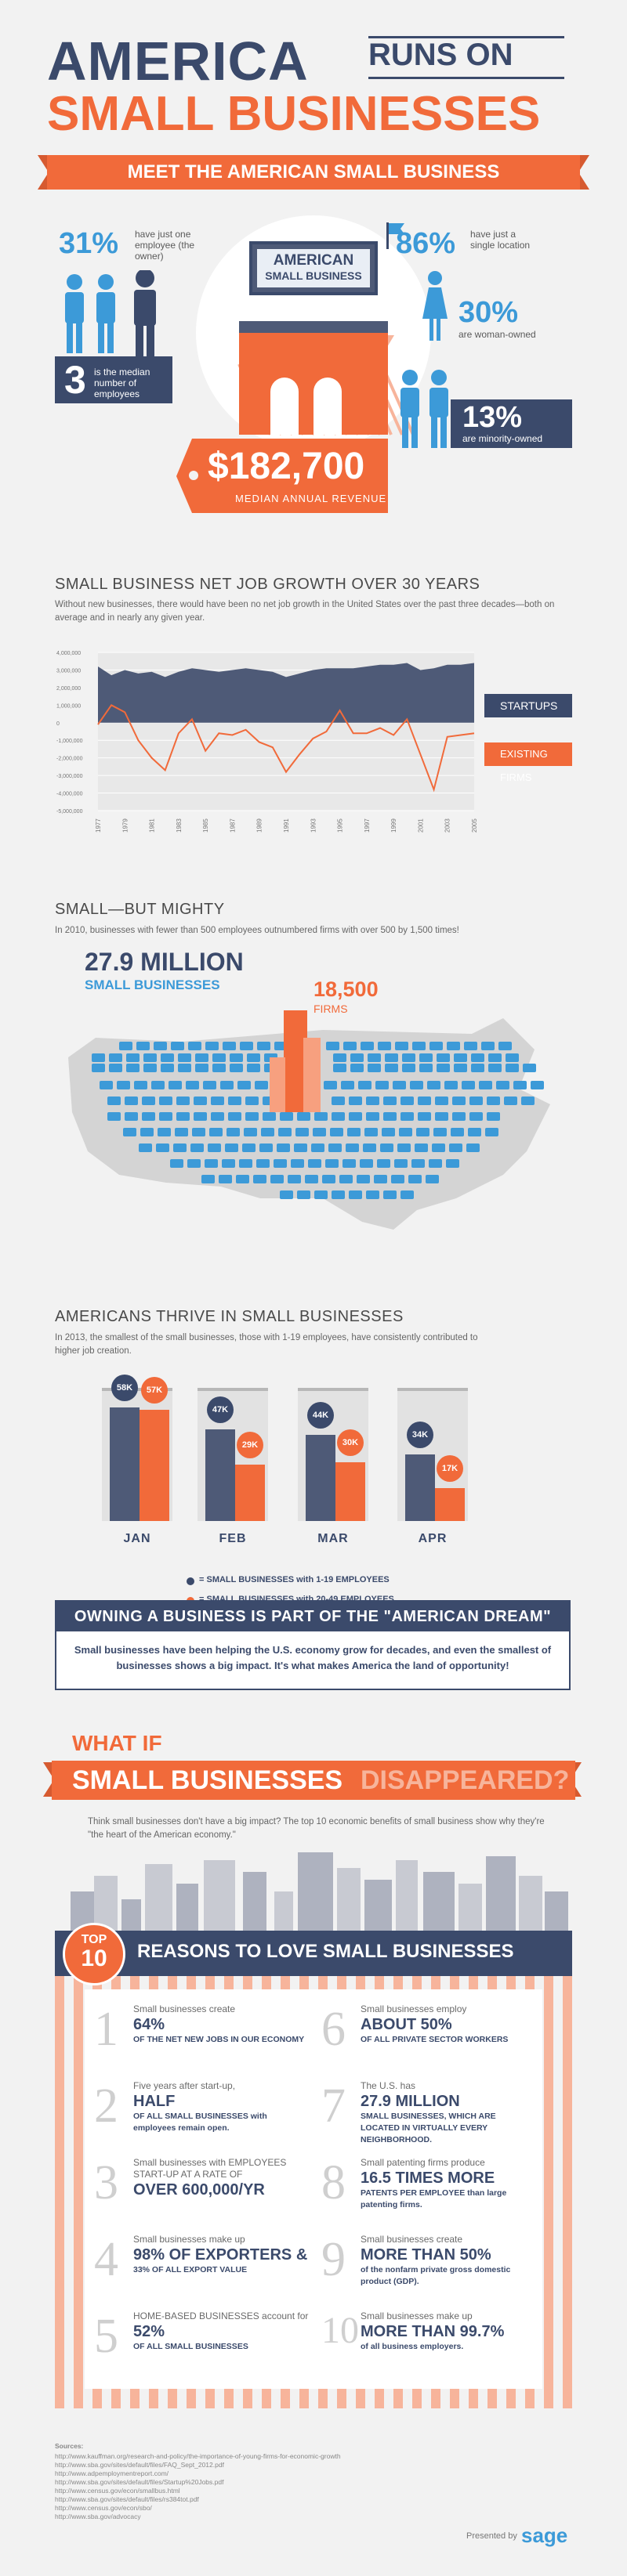 This screenshot has height=2576, width=627. I want to click on sign-line-1: AMERICAN, so click(313, 260).